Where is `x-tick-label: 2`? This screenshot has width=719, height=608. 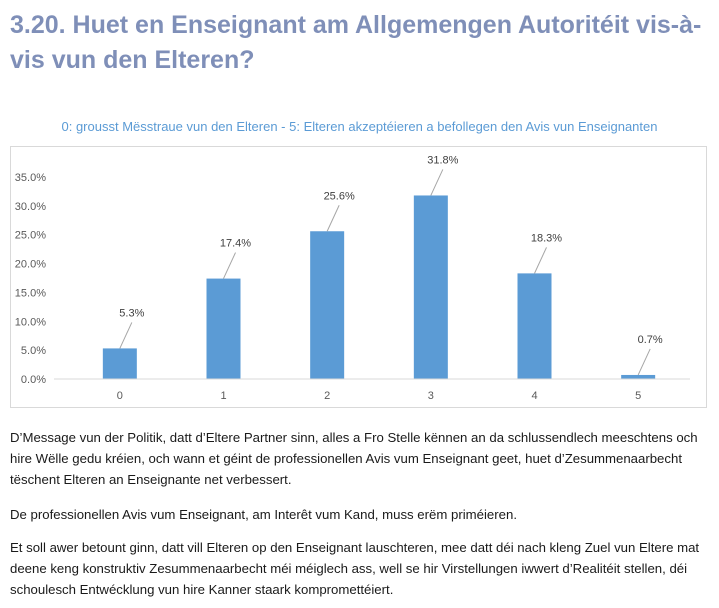 x-tick-label: 2 is located at coordinates (327, 396).